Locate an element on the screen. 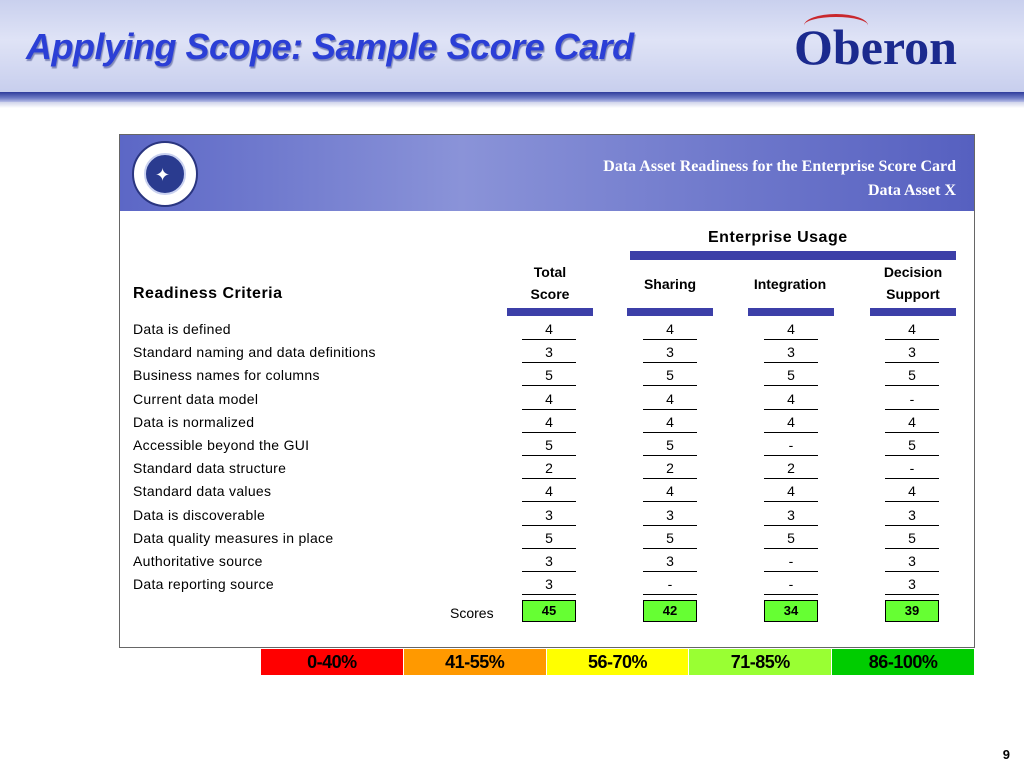 Image resolution: width=1024 pixels, height=768 pixels. criteria-row-label: Accessible beyond the GUI is located at coordinates (221, 445).